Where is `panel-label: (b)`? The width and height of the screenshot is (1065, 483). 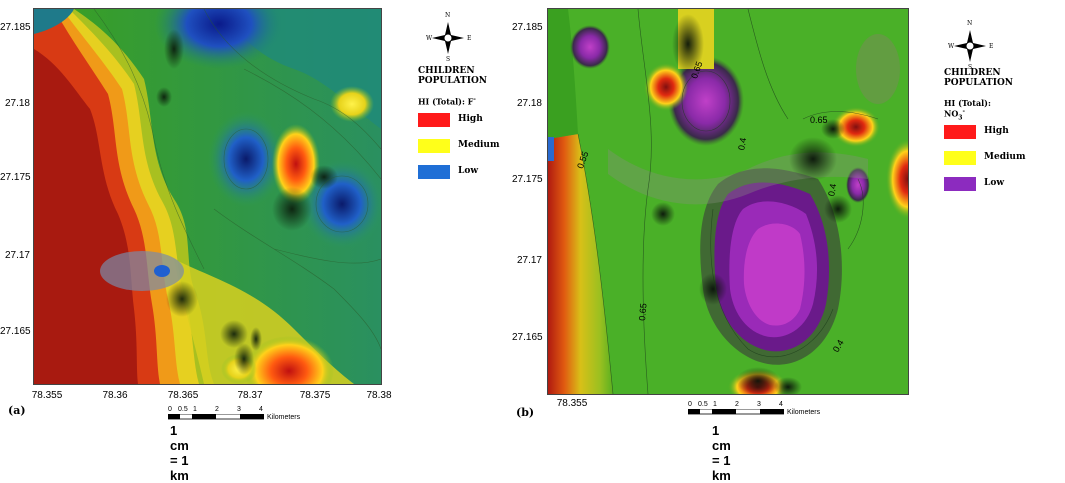
panel-label: (b) is located at coordinates (525, 412).